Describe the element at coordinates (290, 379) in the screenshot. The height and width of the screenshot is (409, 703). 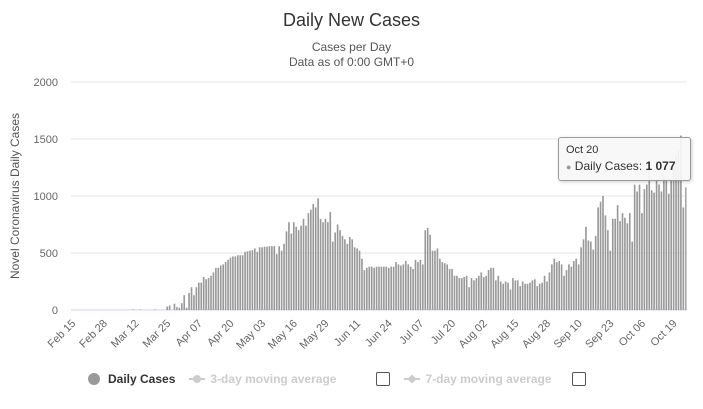
I see `legend-item-3-day-average: 3-day moving average` at that location.